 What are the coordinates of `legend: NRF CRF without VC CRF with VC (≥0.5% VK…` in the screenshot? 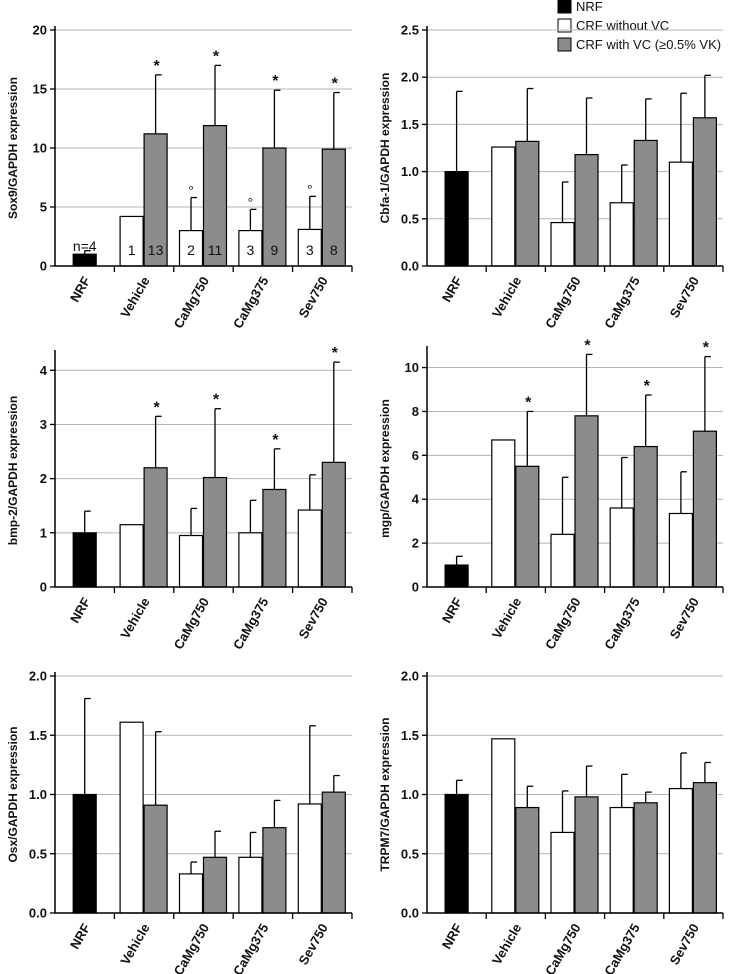 It's located at (639, 26).